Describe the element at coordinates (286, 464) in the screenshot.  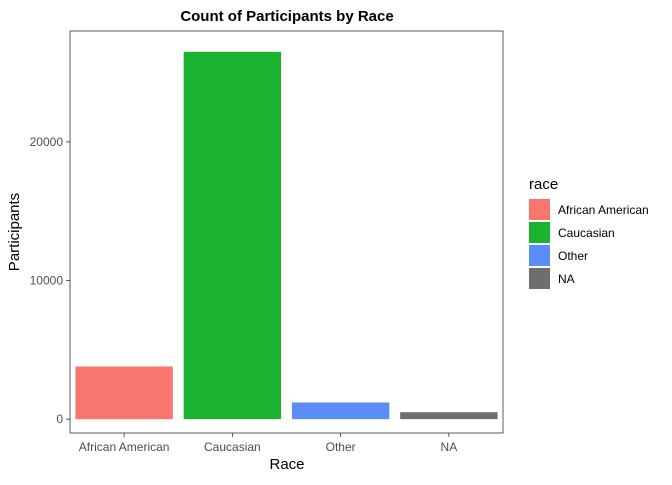
I see `x-axis-title: Race` at that location.